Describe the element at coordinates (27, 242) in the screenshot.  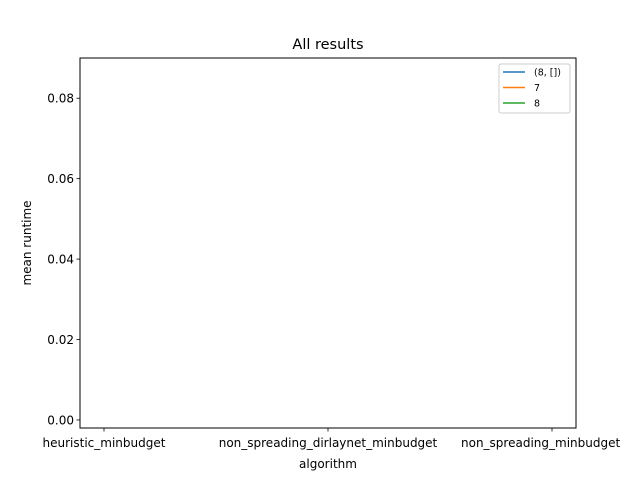
I see `y-axis-label: mean runtime` at that location.